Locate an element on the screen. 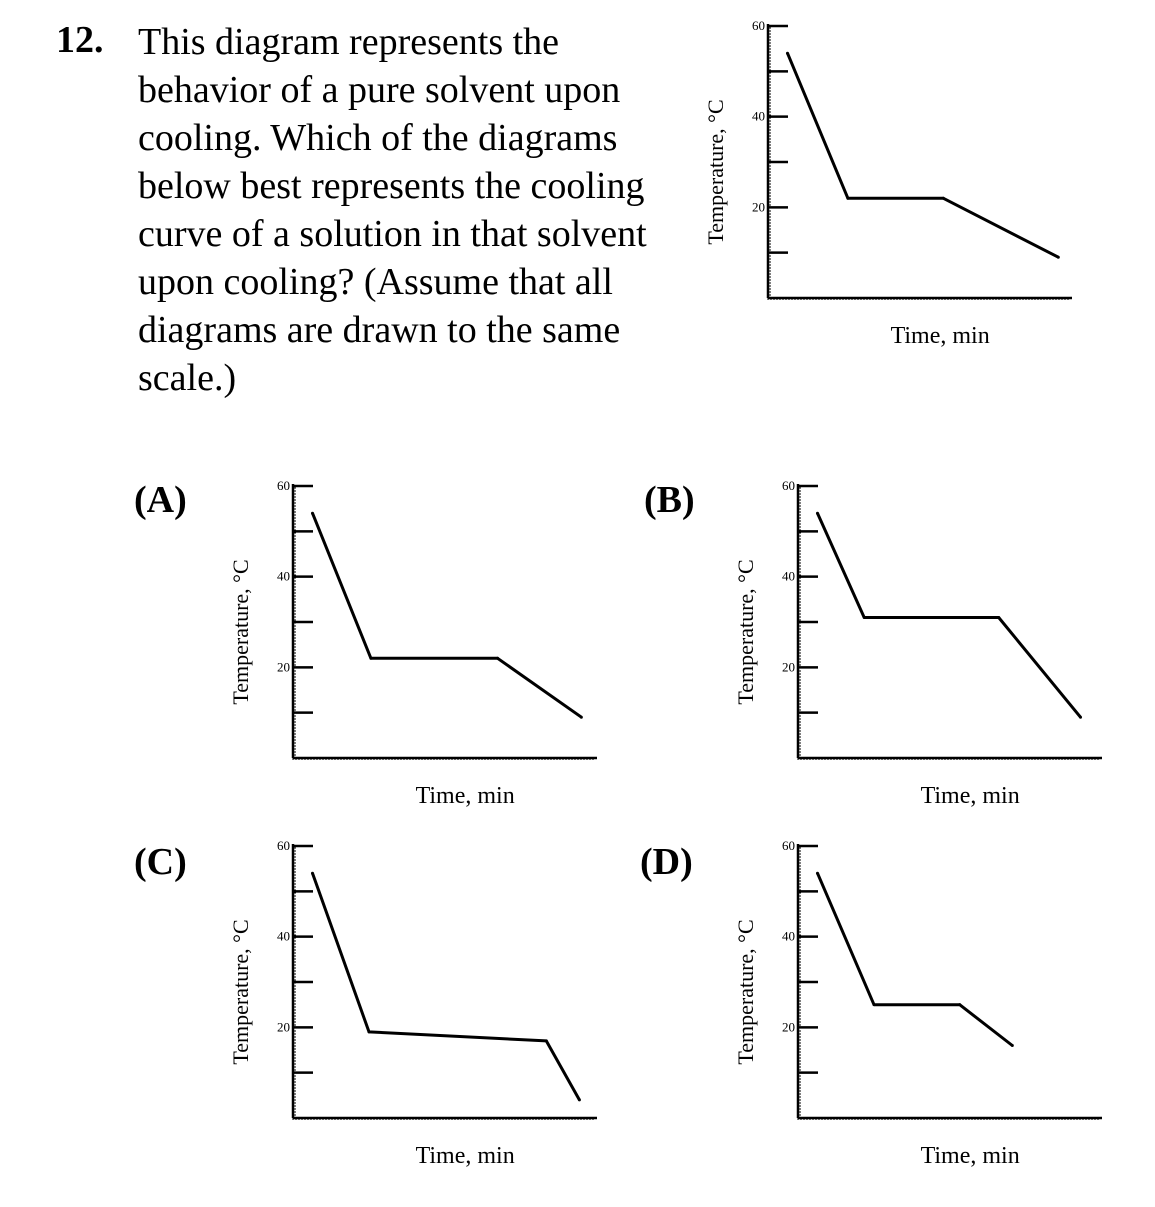 Image resolution: width=1155 pixels, height=1207 pixels. chart-d-y-tick-label: 20 is located at coordinates (788, 1026).